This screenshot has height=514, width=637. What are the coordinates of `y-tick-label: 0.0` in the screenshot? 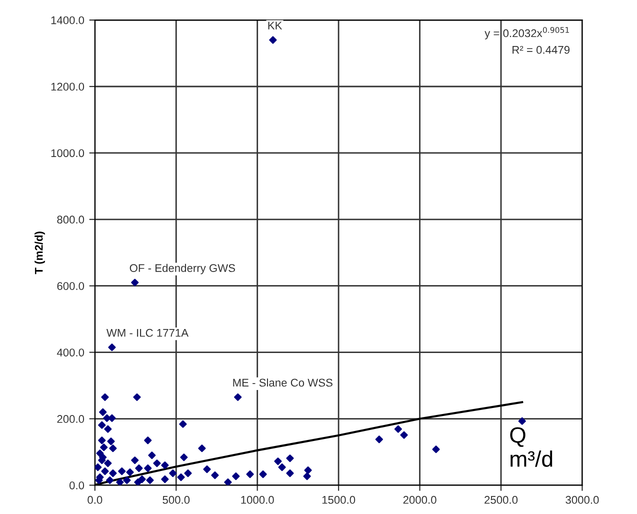 It's located at (76, 485).